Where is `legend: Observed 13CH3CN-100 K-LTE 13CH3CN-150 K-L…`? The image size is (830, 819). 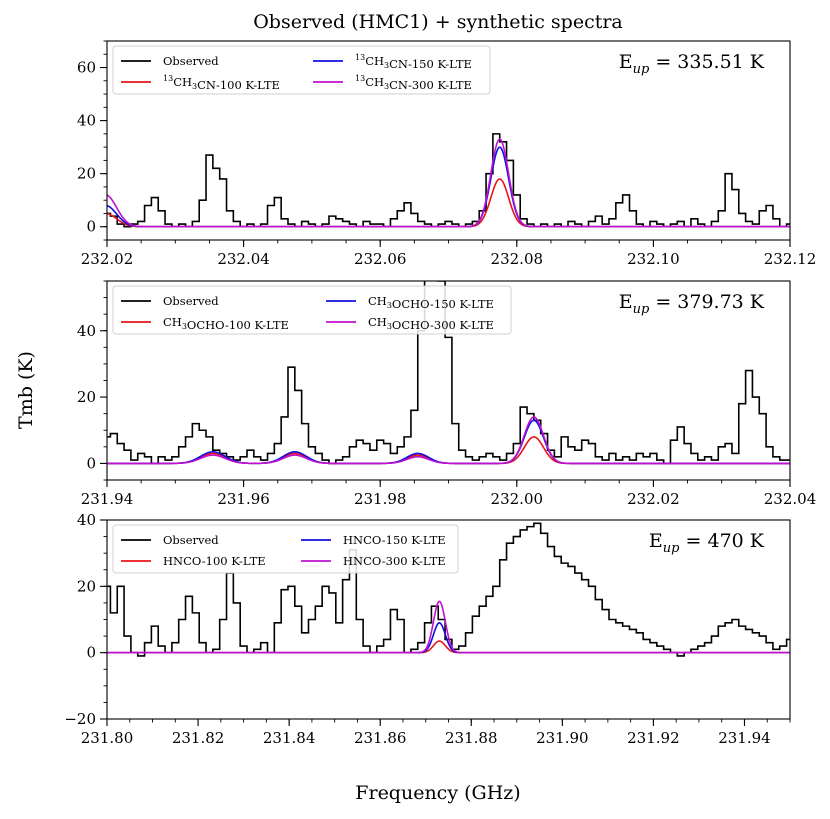 legend: Observed 13CH3CN-100 K-LTE 13CH3CN-150 K-L… is located at coordinates (301, 70).